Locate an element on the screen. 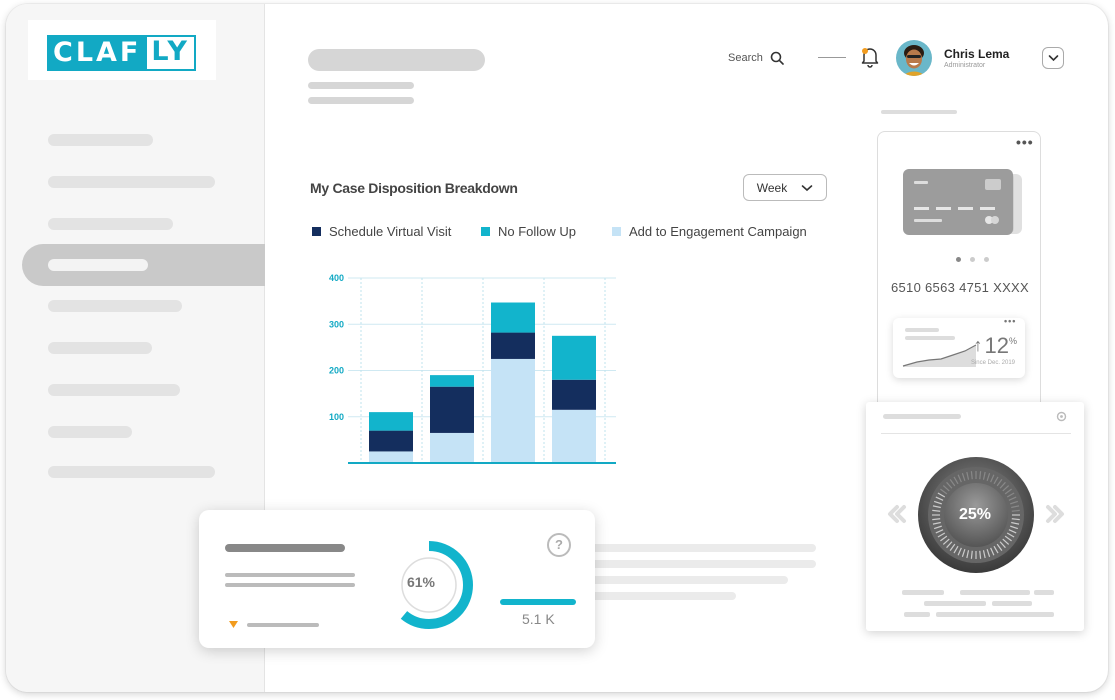 This screenshot has width=1115, height=700. stacked-bar-chart: 100 200 300 400 is located at coordinates (472, 368).